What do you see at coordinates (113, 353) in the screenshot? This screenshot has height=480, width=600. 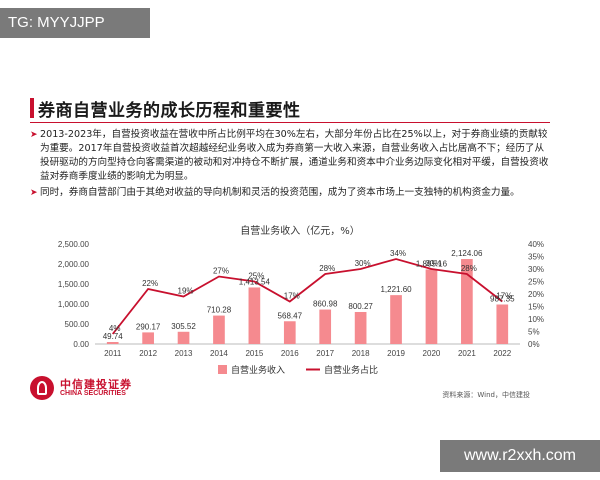 I see `x-tick-label: 2011` at bounding box center [113, 353].